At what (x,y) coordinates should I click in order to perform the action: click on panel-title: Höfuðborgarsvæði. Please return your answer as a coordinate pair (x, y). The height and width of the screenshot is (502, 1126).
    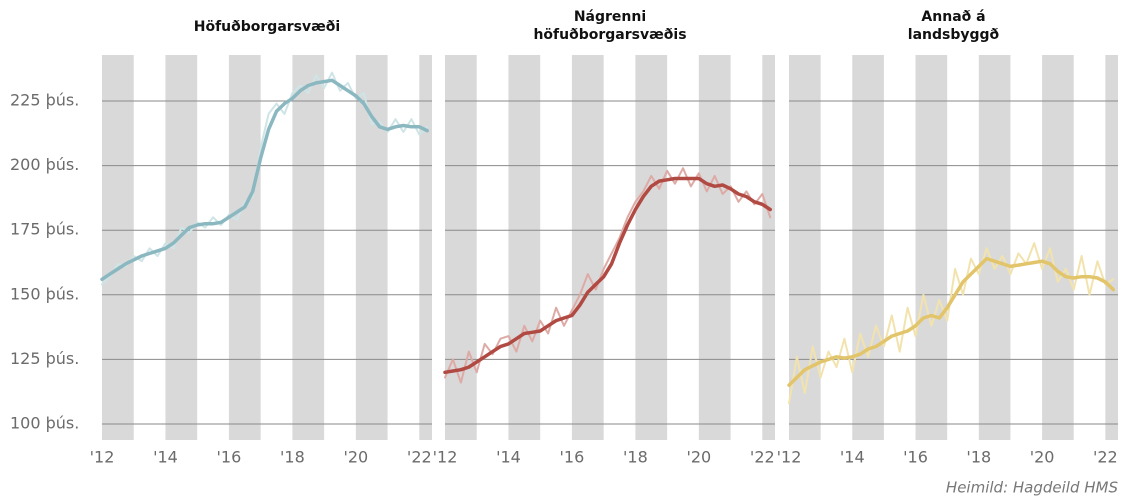
    Looking at the image, I should click on (267, 27).